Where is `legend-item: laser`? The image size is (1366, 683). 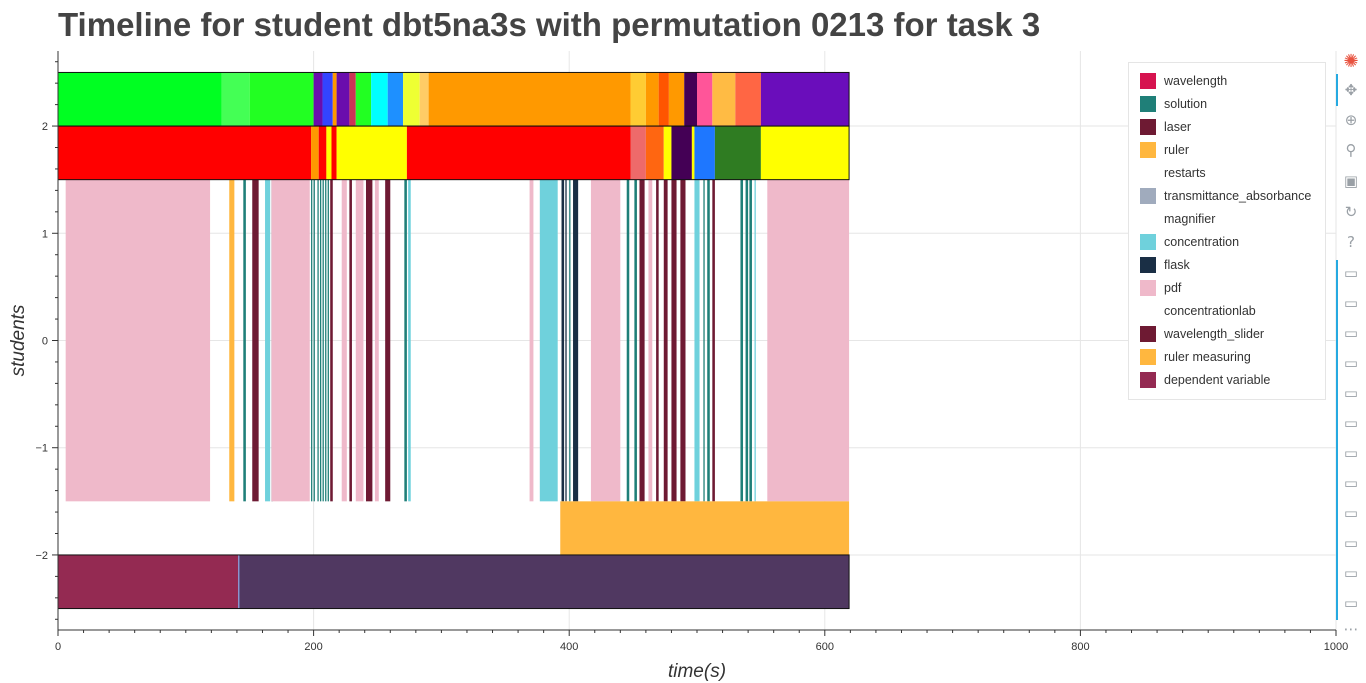
legend-item: laser is located at coordinates (1165, 127).